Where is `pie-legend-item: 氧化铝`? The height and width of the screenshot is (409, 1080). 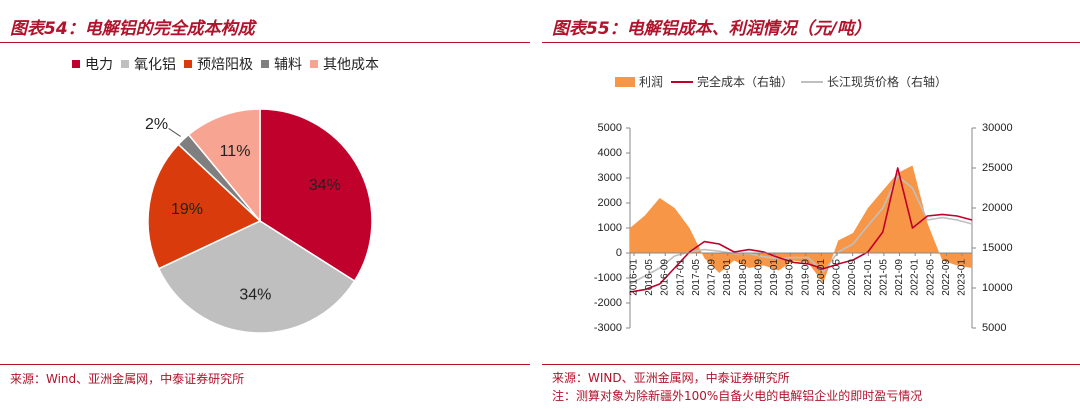
pie-legend-item: 氧化铝 is located at coordinates (148, 64).